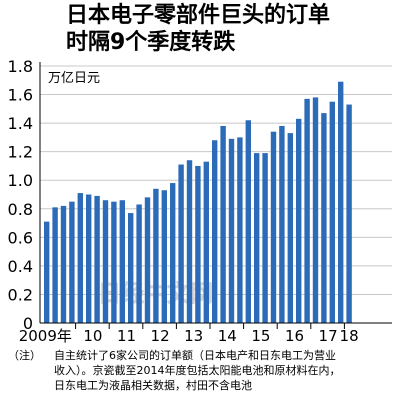  Describe the element at coordinates (197, 370) in the screenshot. I see `footnote-line-2: 收入）。京瓷截至2014年度包括太阳能电池和原材料在内，` at that location.